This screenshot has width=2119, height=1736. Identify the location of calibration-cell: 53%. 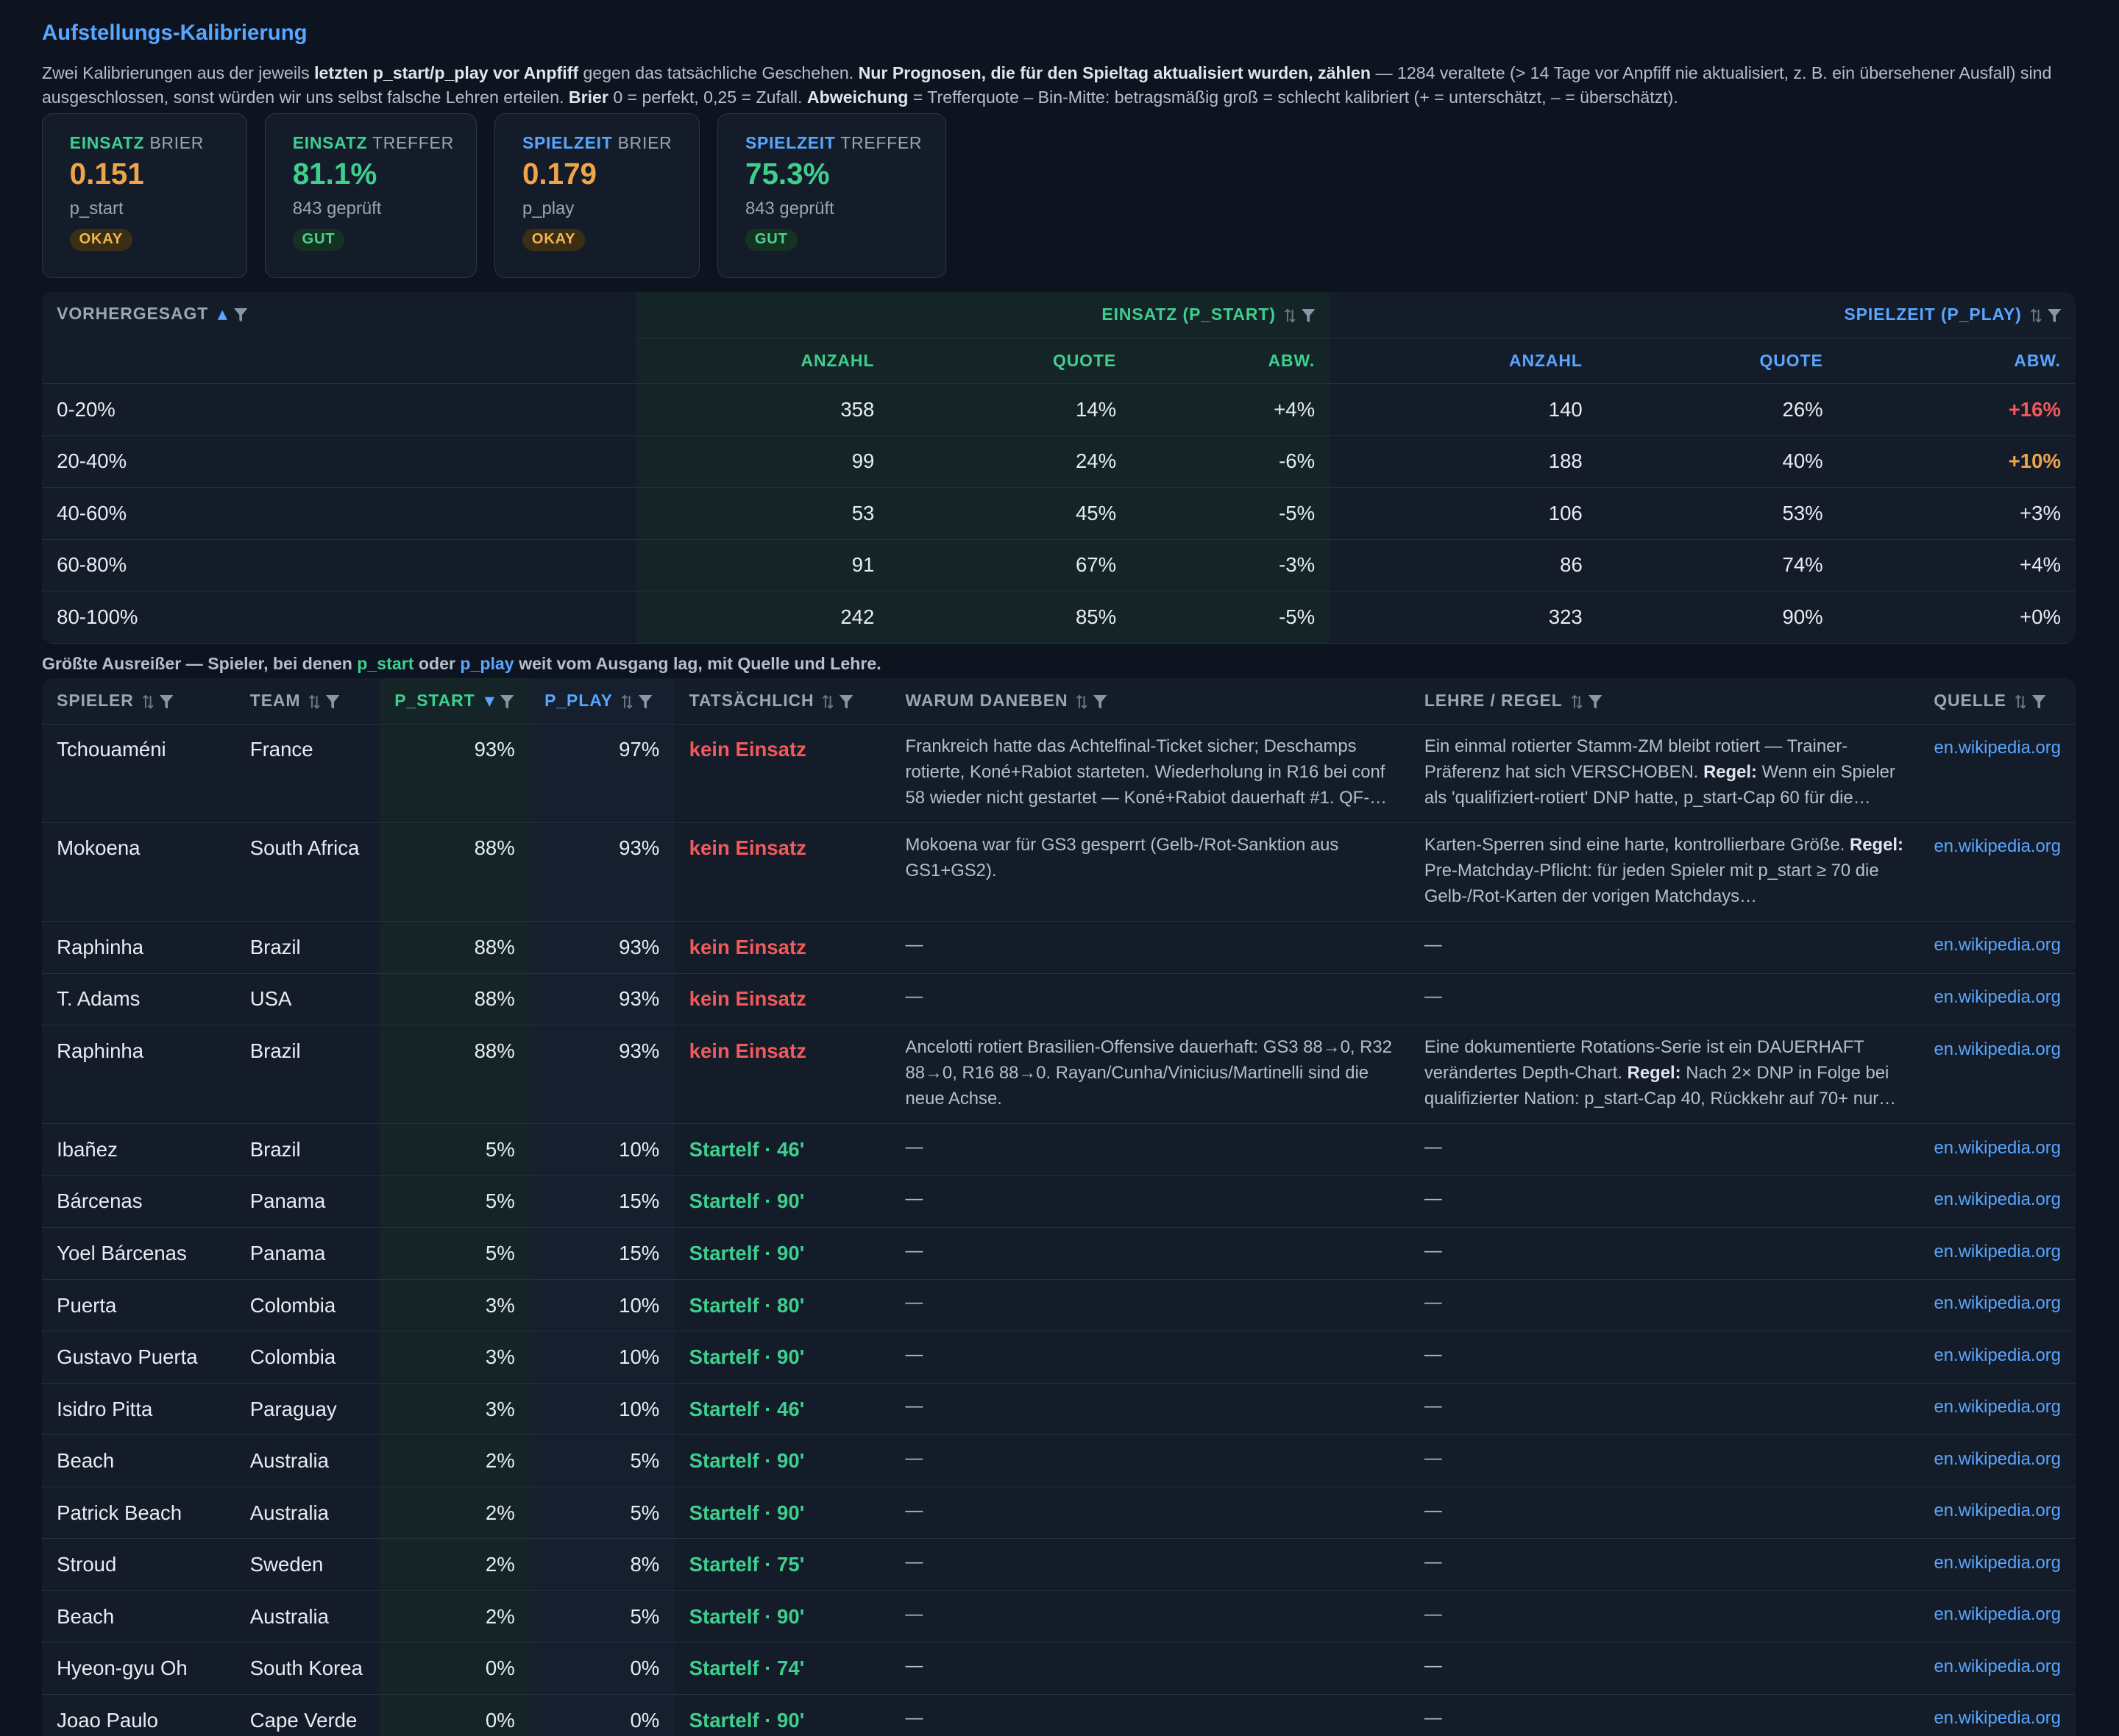
(1718, 513).